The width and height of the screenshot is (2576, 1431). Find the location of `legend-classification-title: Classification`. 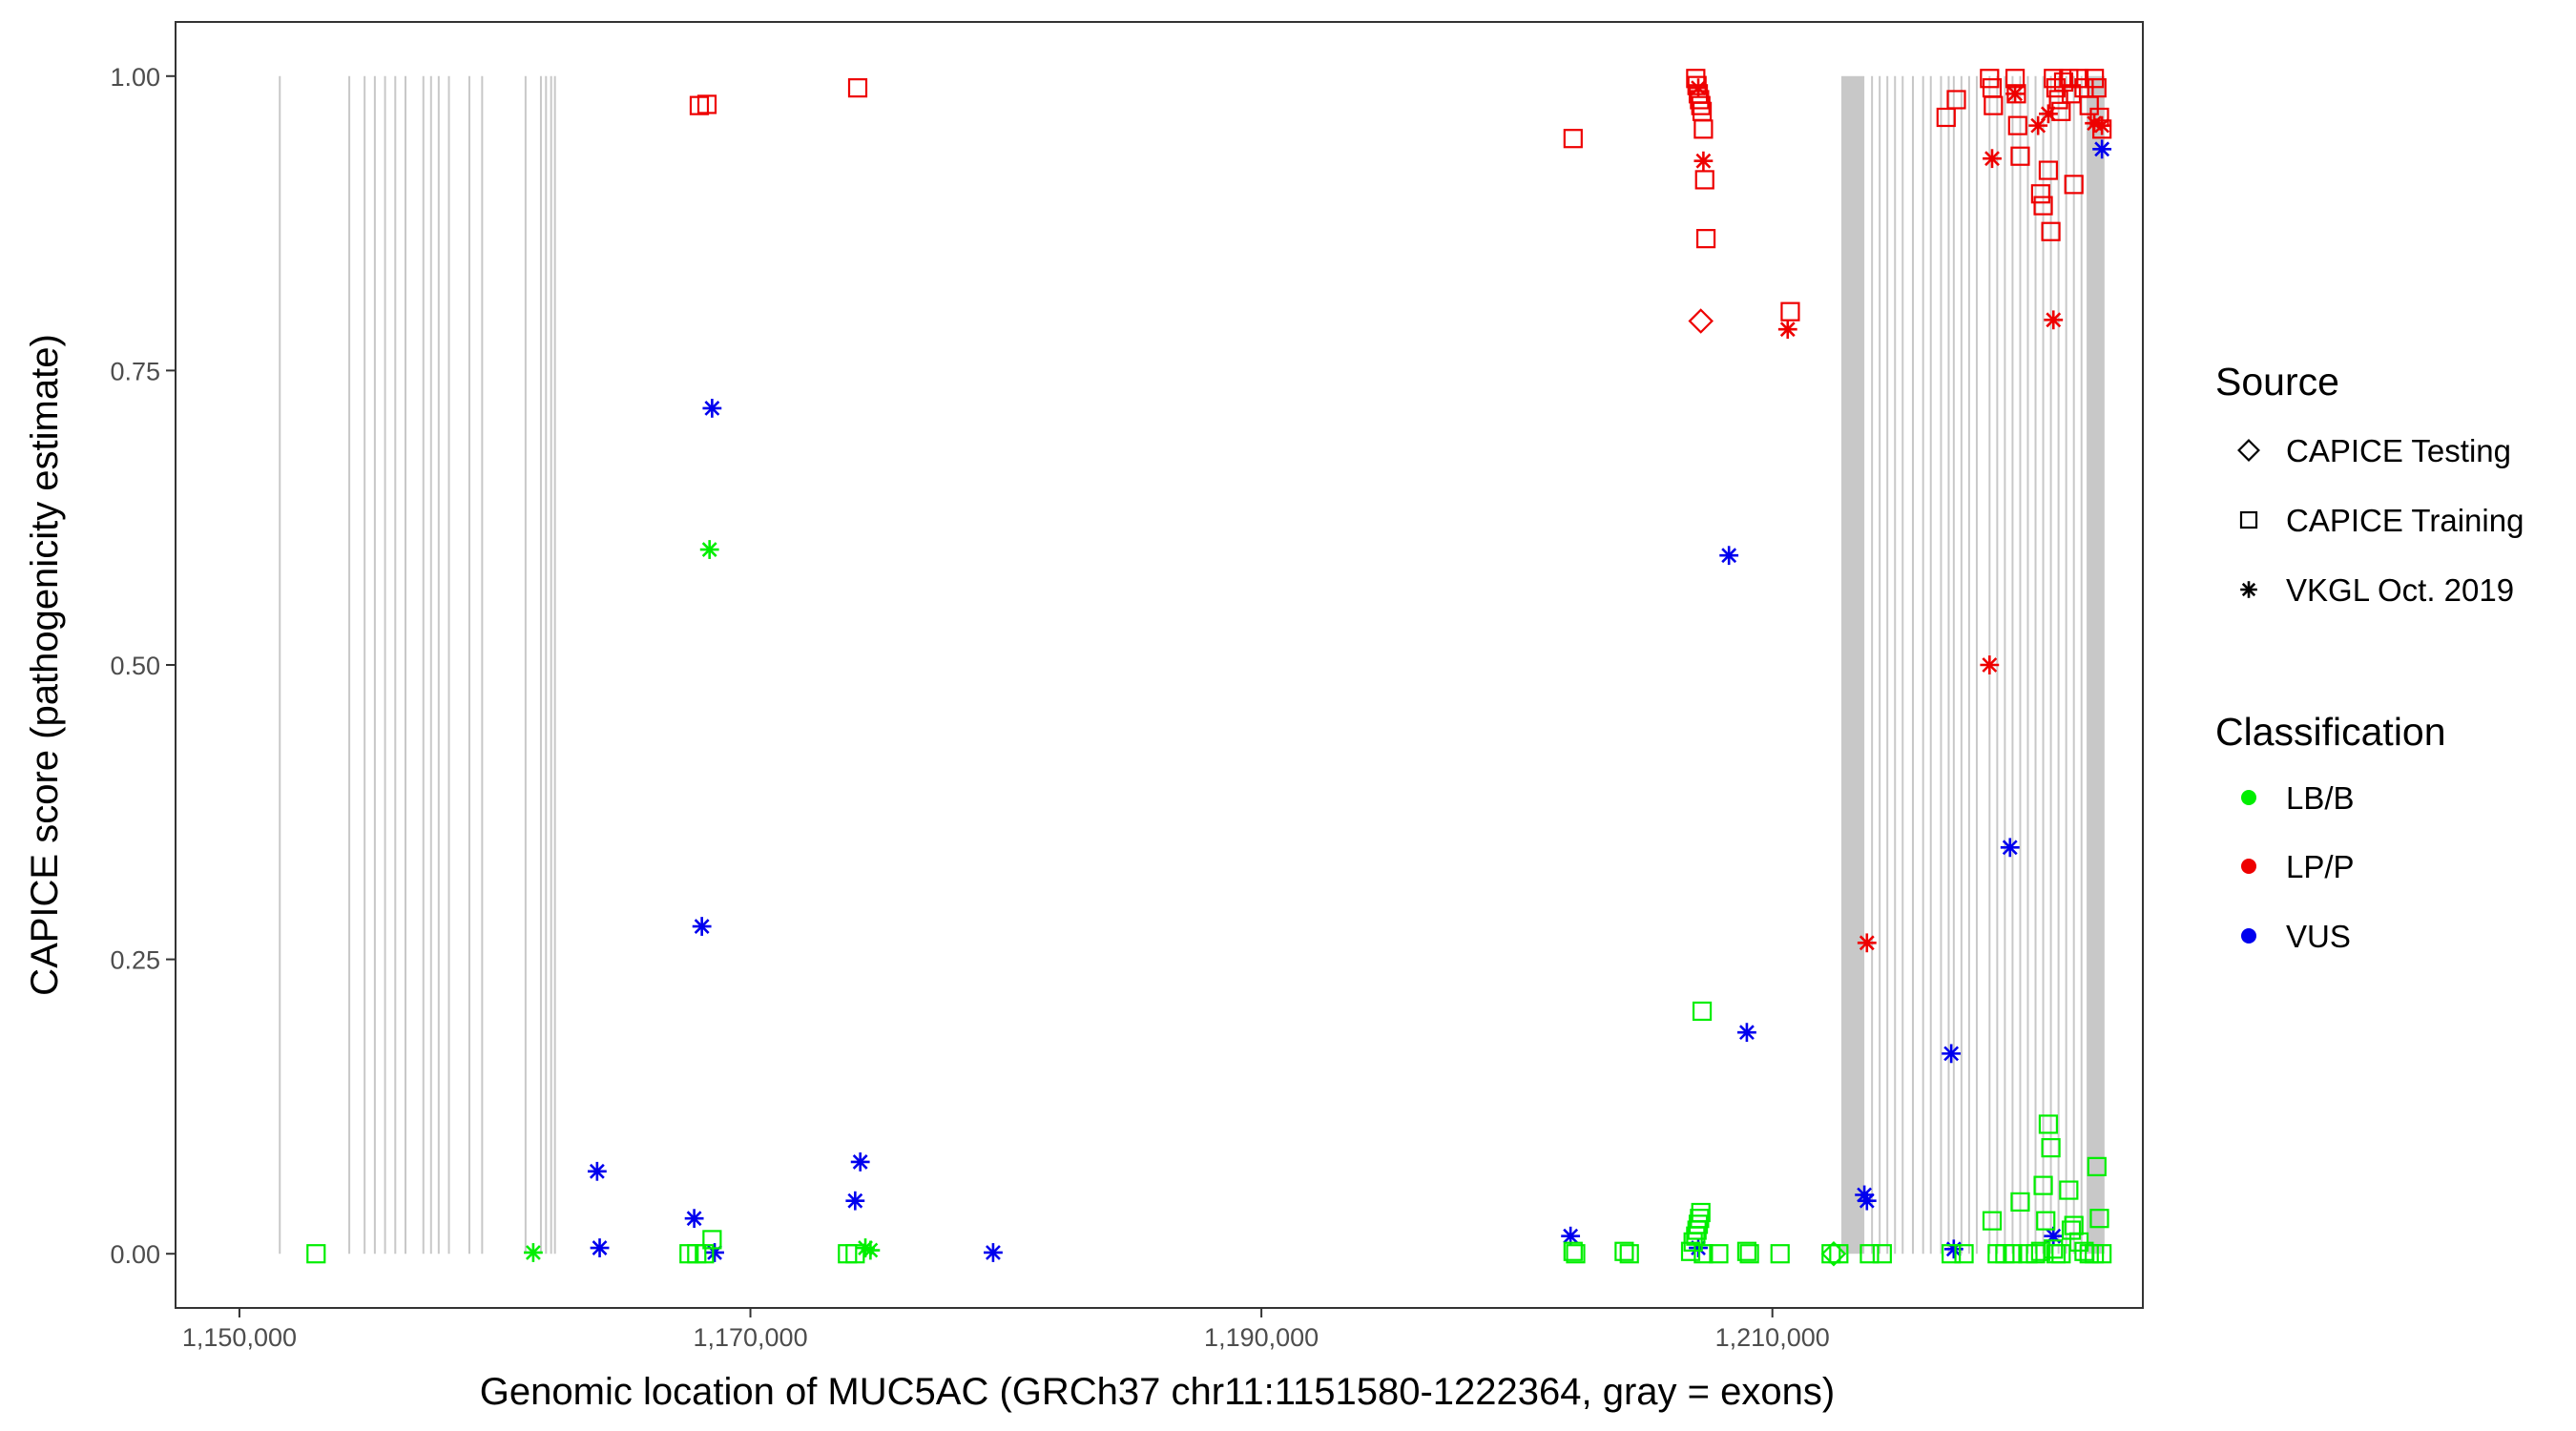

legend-classification-title: Classification is located at coordinates (2330, 732).